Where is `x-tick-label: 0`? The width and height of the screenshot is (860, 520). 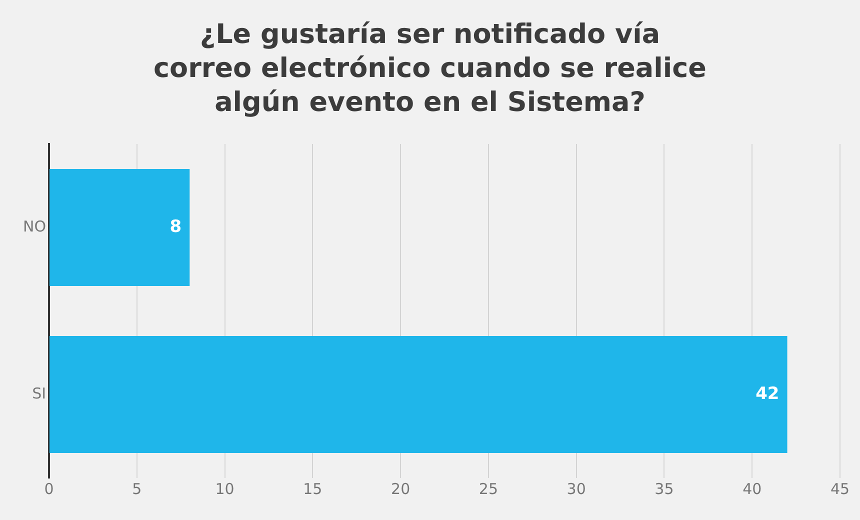 x-tick-label: 0 is located at coordinates (49, 489).